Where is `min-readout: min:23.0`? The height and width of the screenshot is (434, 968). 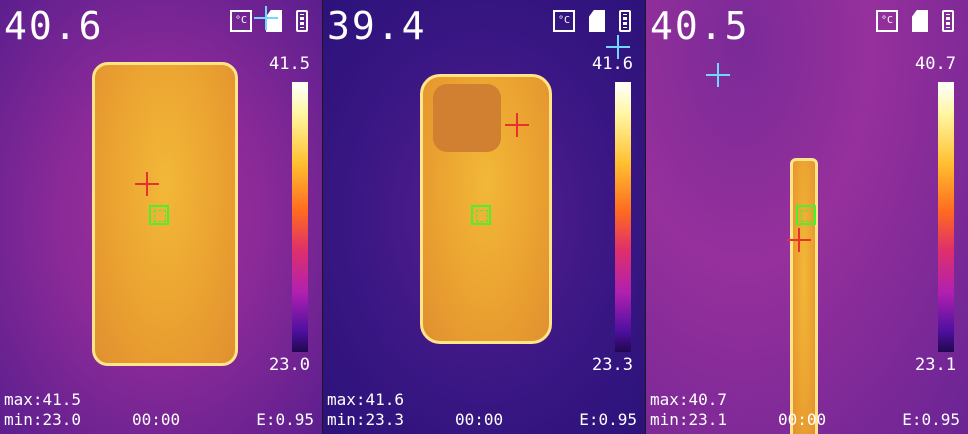 min-readout: min:23.0 is located at coordinates (43, 419).